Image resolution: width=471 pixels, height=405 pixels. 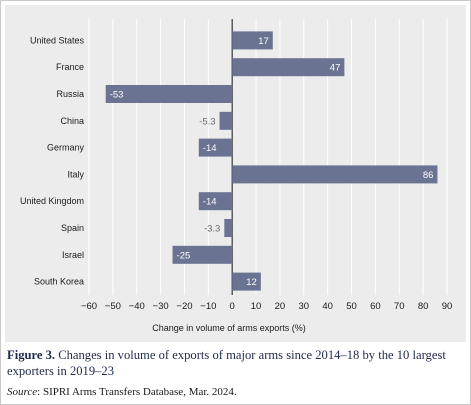 I want to click on category-label: South Korea, so click(x=59, y=282).